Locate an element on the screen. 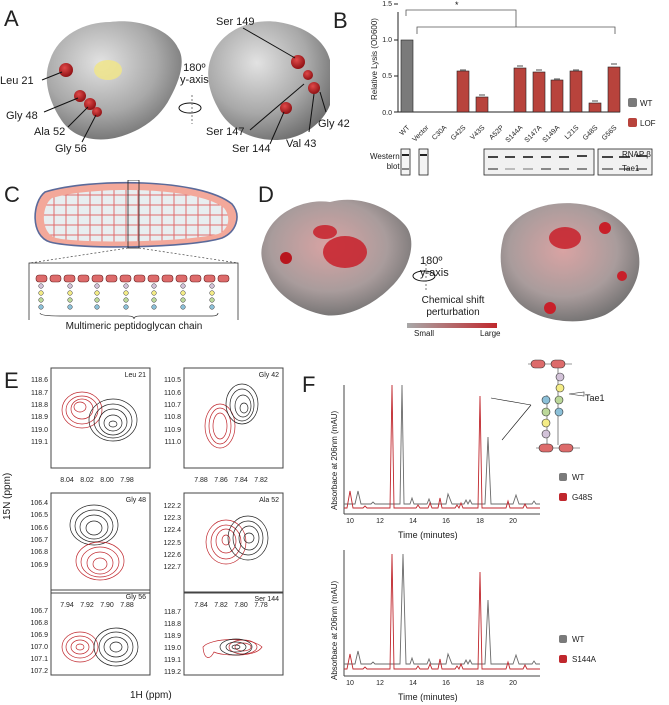 This screenshot has width=669, height=705. hplc-y-label-top: Absorbace at 206nm (mAU) is located at coordinates (334, 460).